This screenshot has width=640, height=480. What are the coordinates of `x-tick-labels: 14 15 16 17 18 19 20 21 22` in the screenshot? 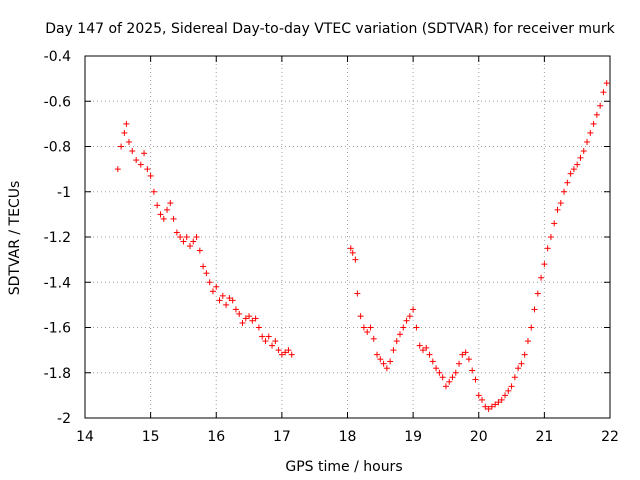 It's located at (347, 437).